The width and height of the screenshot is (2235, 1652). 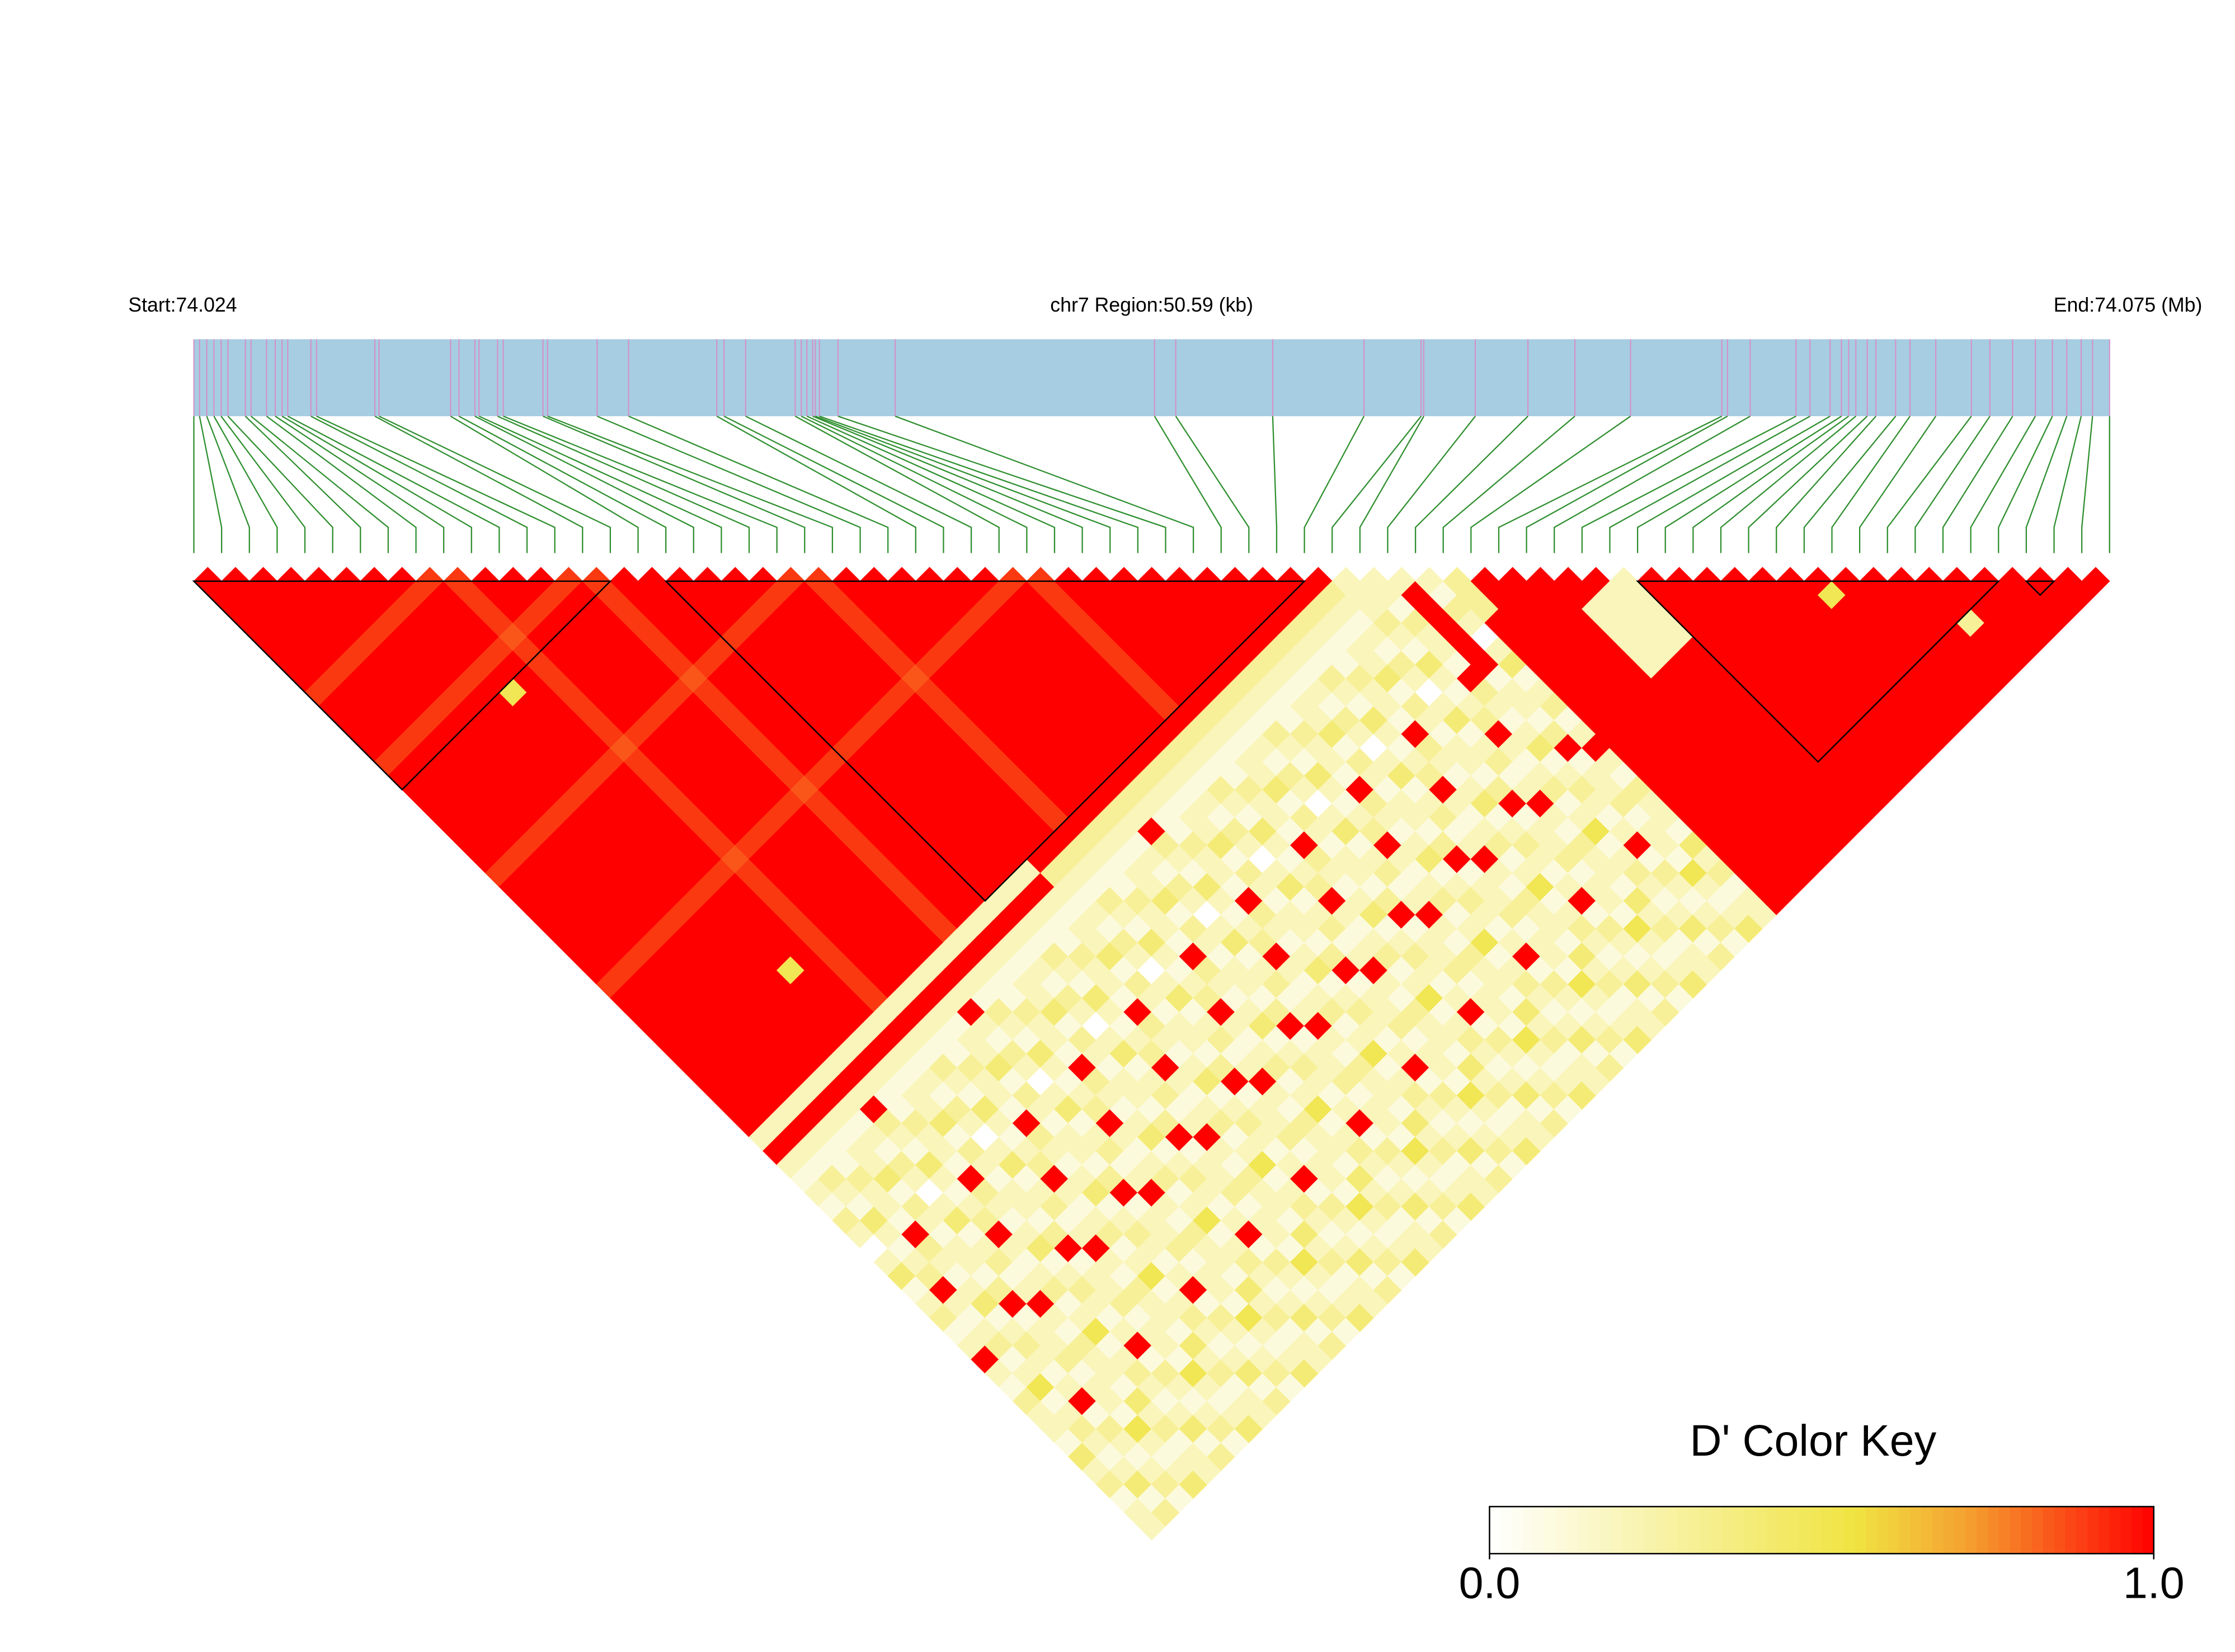 What do you see at coordinates (2154, 1584) in the screenshot?
I see `key-tick-label: 1.0` at bounding box center [2154, 1584].